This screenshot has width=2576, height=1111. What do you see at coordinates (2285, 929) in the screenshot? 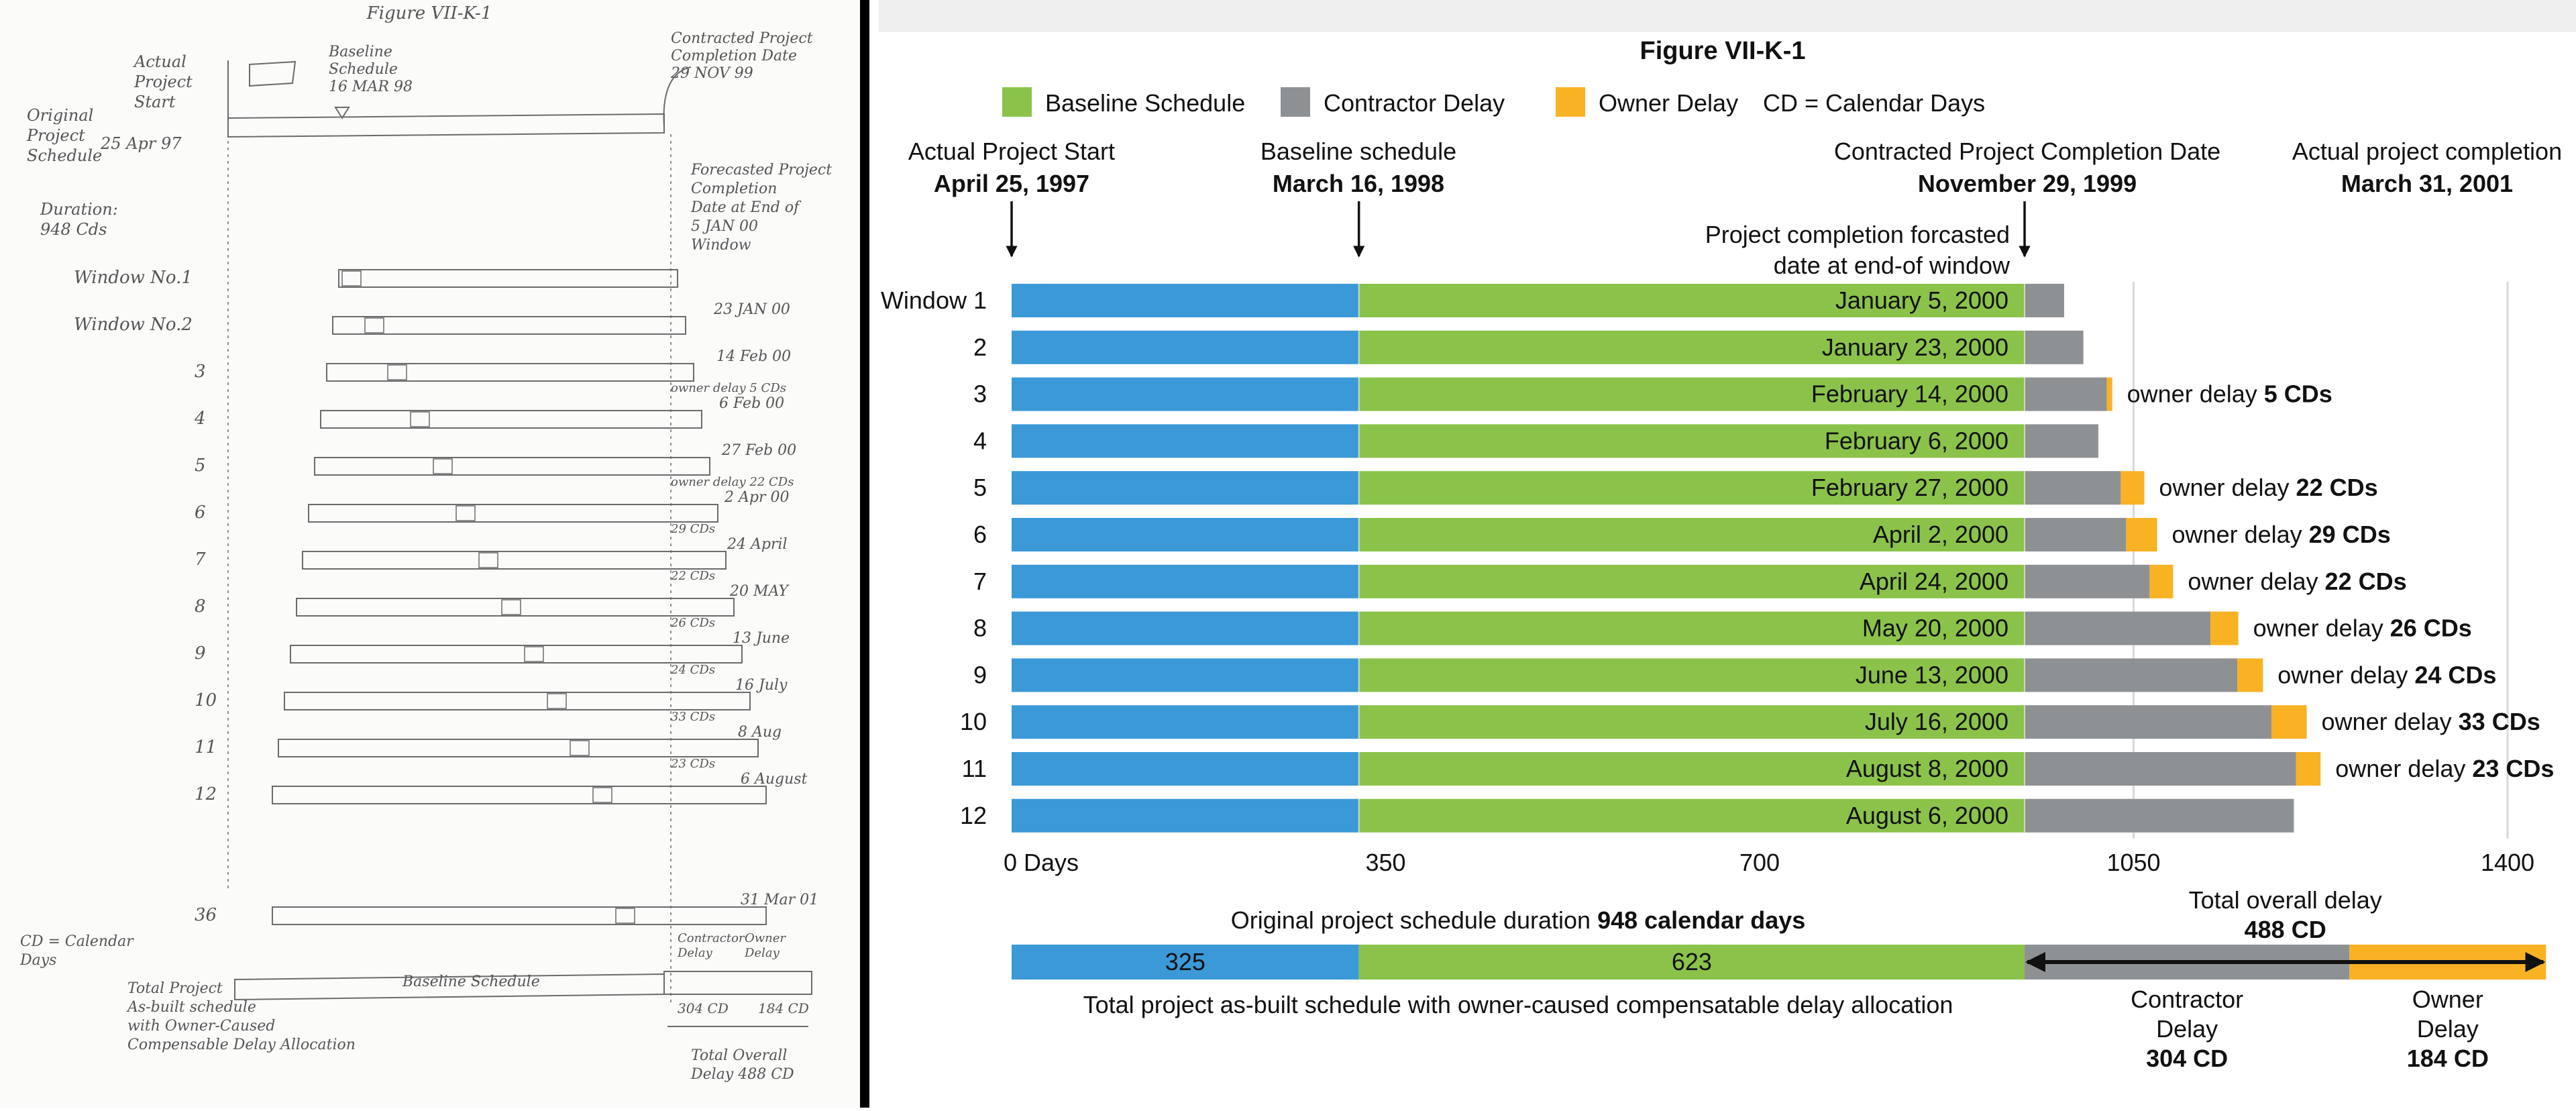
I see `total-delay-value: 488 CD` at bounding box center [2285, 929].